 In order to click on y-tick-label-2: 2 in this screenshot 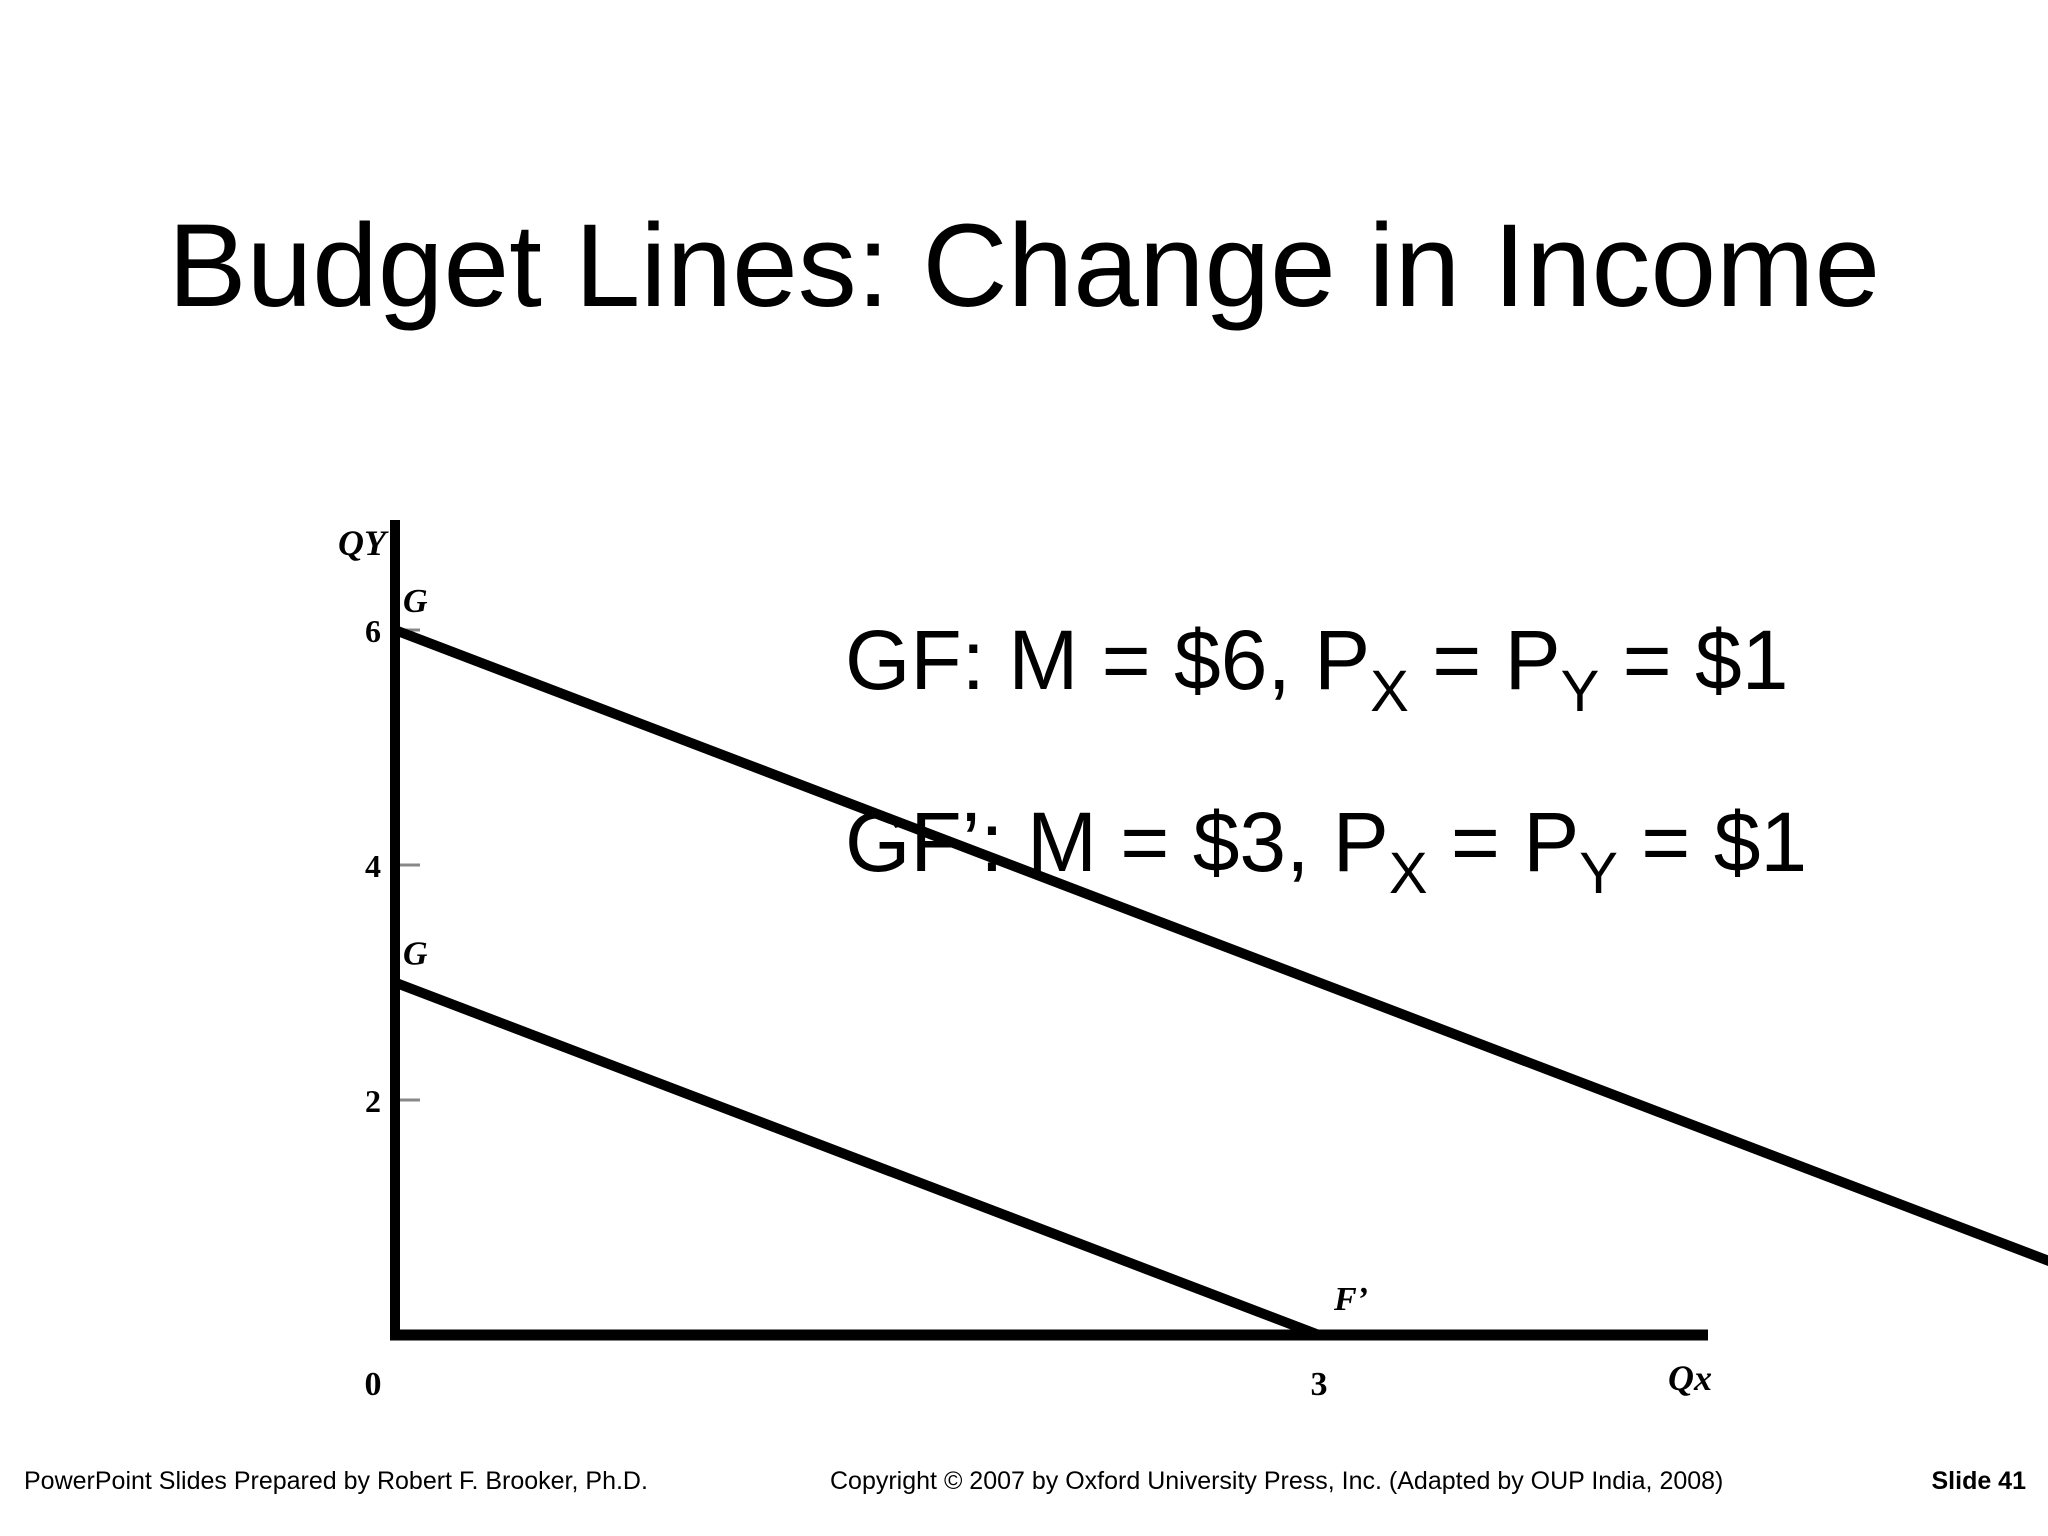, I will do `click(373, 1101)`.